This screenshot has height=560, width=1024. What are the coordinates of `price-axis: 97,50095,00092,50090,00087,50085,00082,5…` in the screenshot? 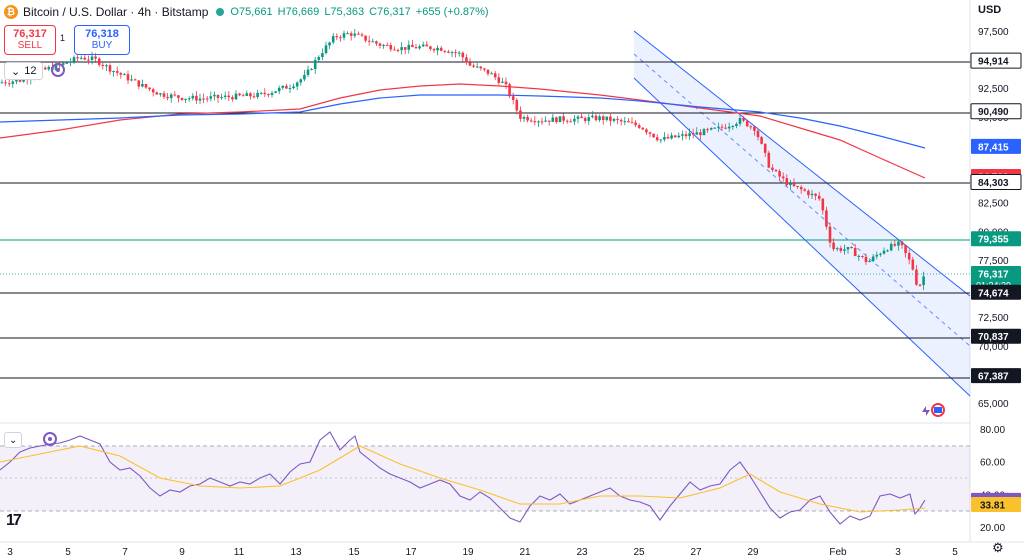 It's located at (993, 218).